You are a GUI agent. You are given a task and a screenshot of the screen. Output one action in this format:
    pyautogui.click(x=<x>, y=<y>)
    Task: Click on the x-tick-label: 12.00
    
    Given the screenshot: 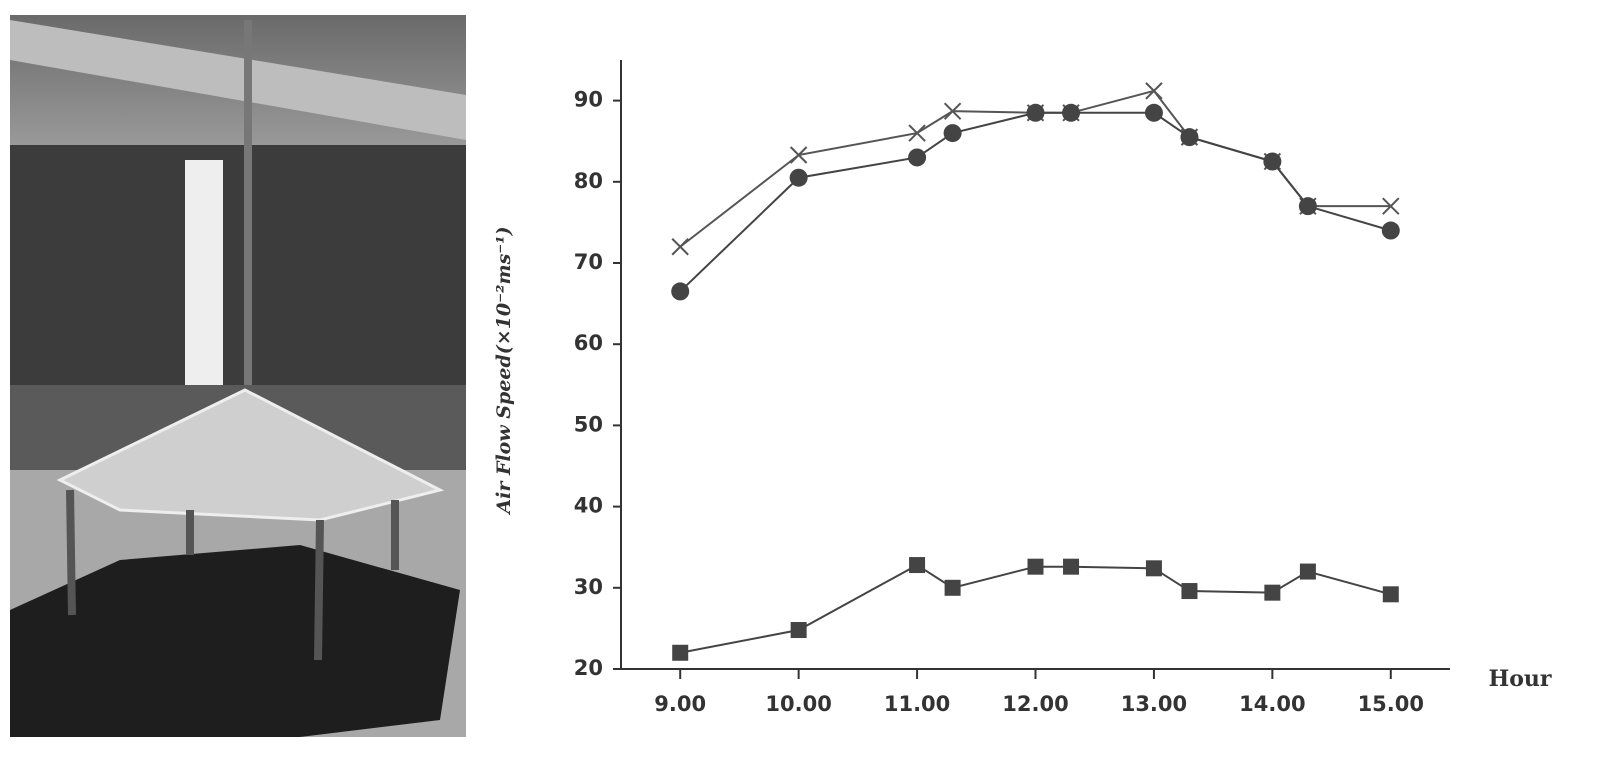 What is the action you would take?
    pyautogui.click(x=1035, y=704)
    